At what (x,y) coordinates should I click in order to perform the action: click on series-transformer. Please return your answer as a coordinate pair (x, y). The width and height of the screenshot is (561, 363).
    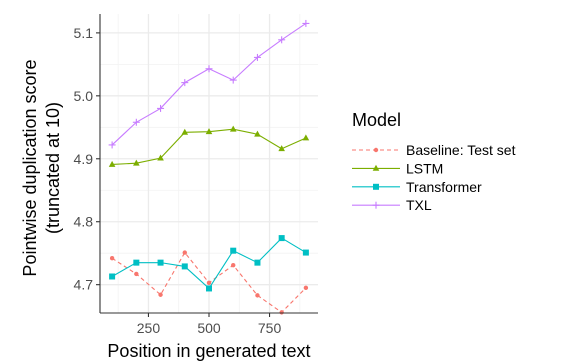
    Looking at the image, I should click on (209, 263).